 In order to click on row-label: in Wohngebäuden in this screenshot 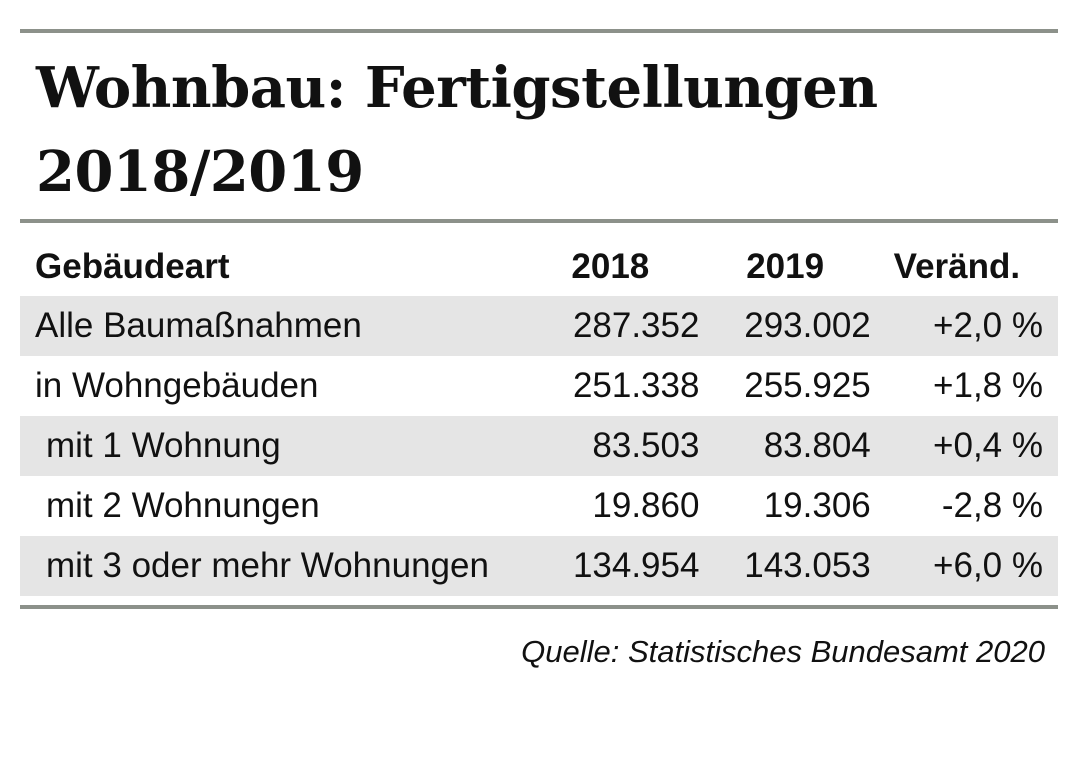, I will do `click(177, 385)`.